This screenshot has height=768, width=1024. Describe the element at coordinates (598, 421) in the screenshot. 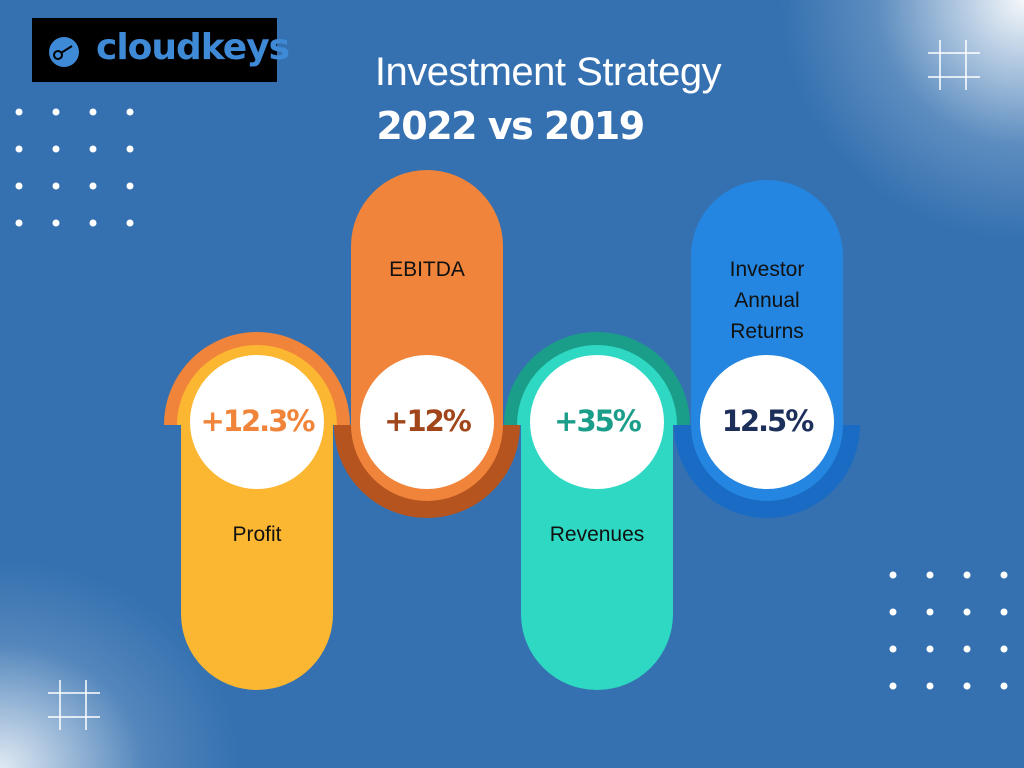

I see `item-value: +35%` at that location.